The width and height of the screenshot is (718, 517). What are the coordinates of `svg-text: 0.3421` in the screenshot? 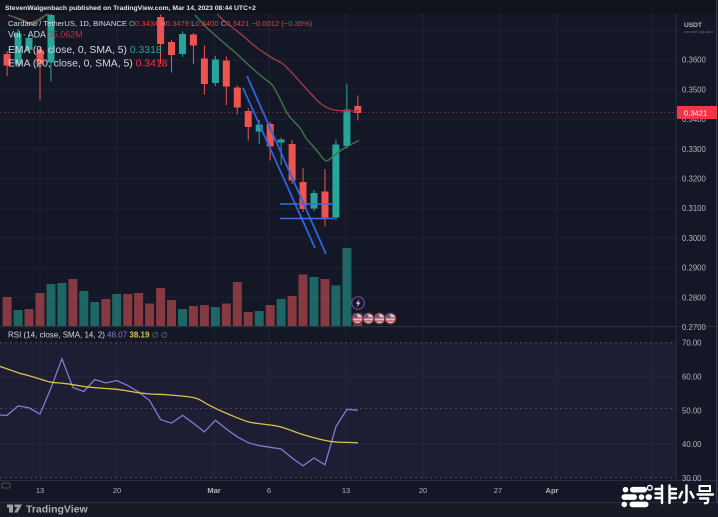 It's located at (695, 113).